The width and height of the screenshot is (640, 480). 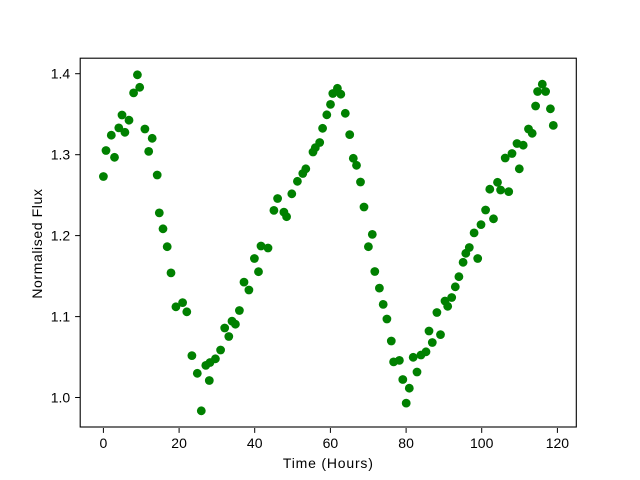 What do you see at coordinates (482, 443) in the screenshot?
I see `svg-text: 100` at bounding box center [482, 443].